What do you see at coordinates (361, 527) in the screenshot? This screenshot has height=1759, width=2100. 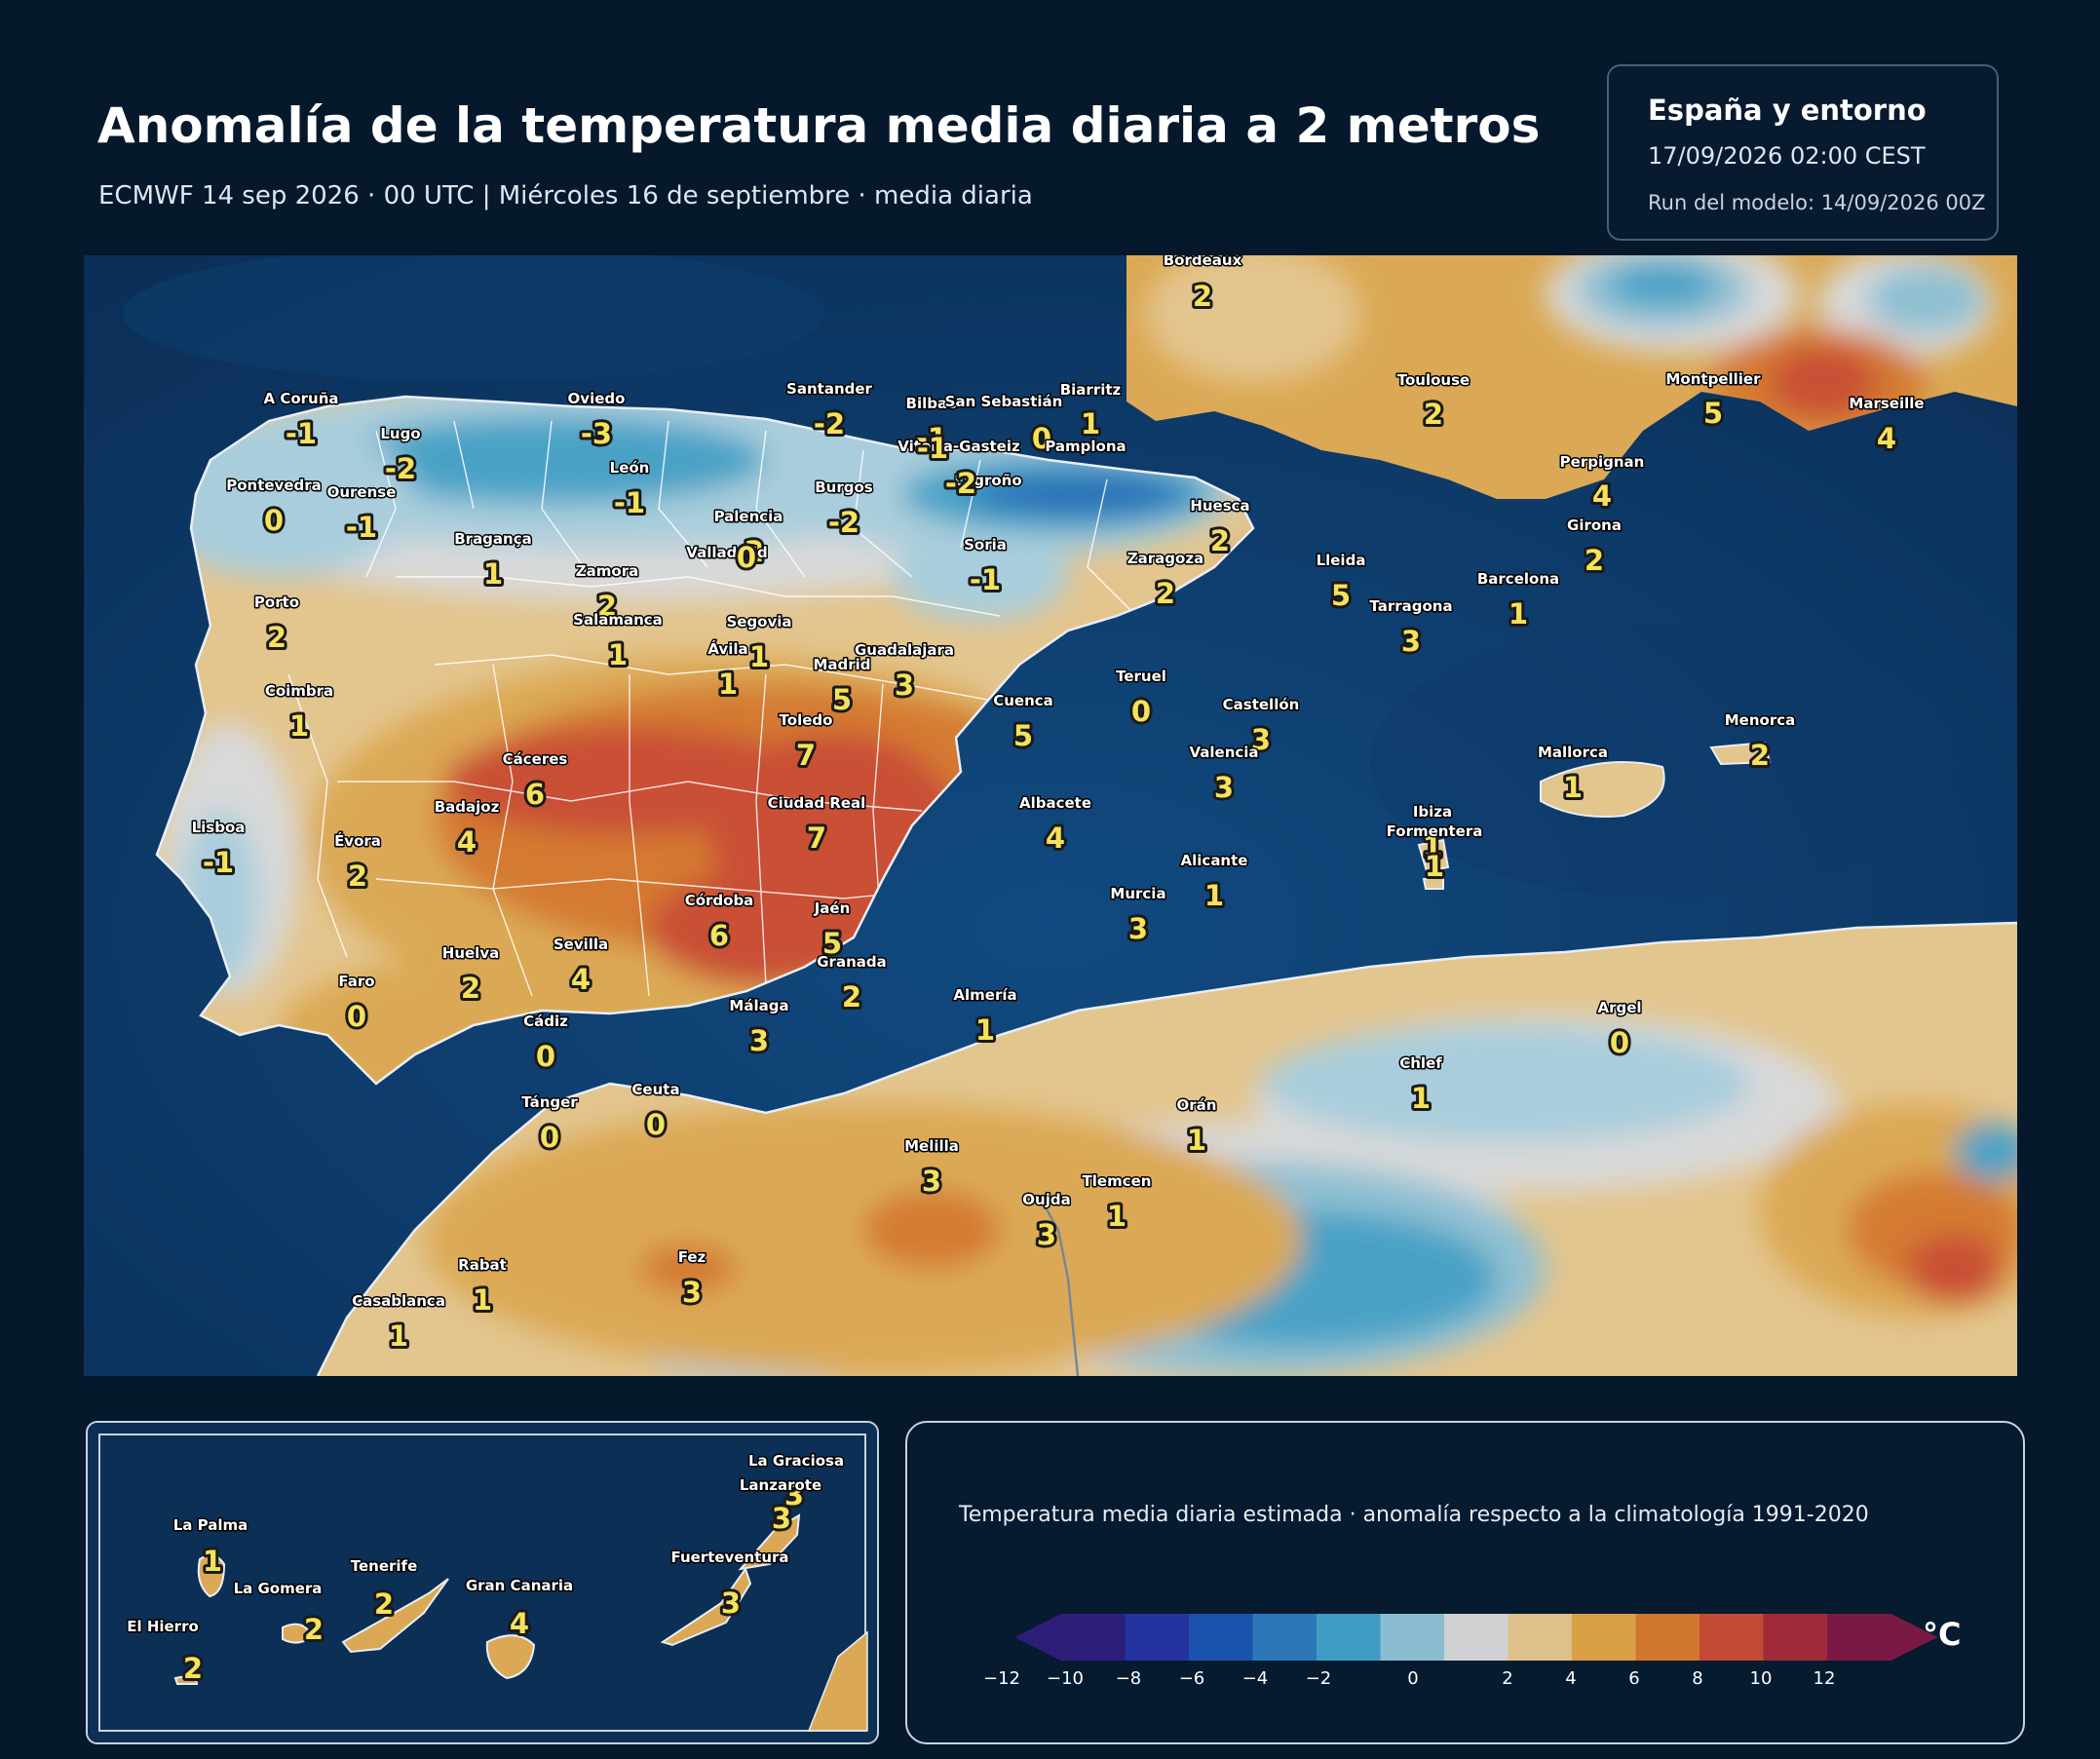 I see `station-value-ourense: -1` at bounding box center [361, 527].